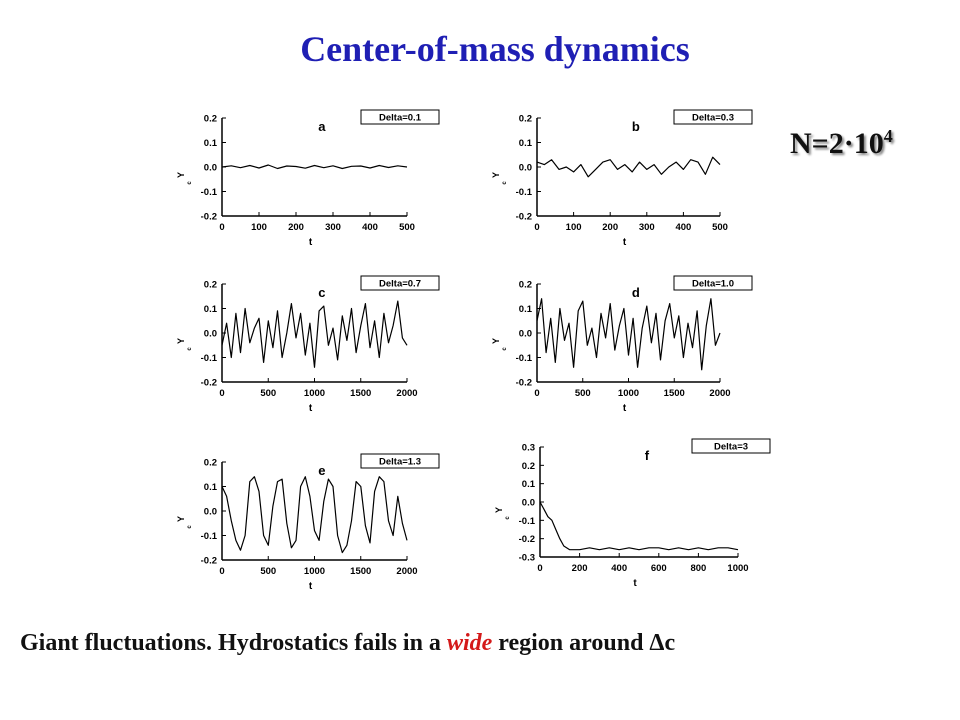 Image resolution: width=960 pixels, height=720 pixels. Describe the element at coordinates (322, 126) in the screenshot. I see `panel-letter: a` at that location.